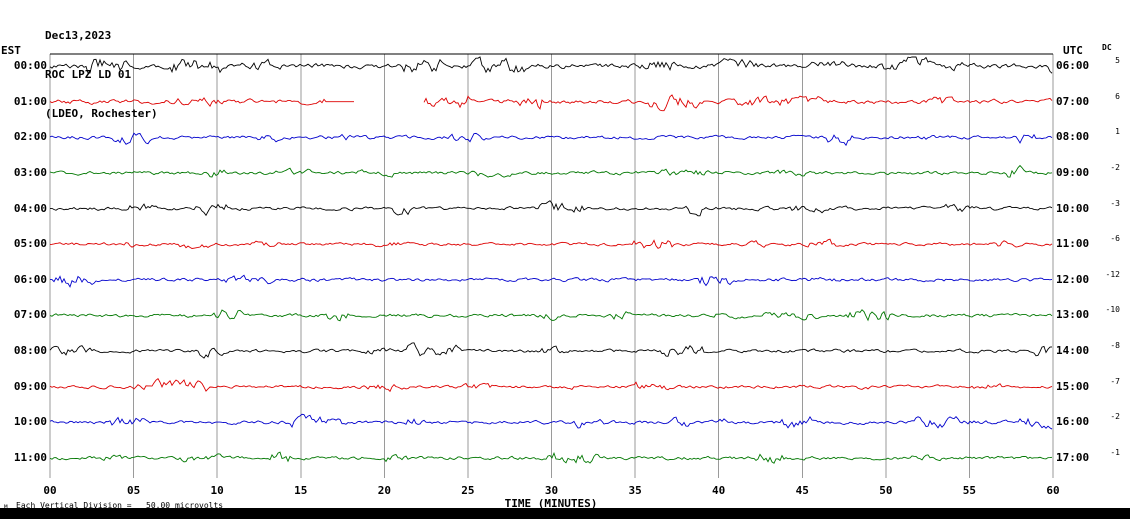 This screenshot has width=1130, height=519. Describe the element at coordinates (30, 244) in the screenshot. I see `est-hour-label: 05:00` at that location.